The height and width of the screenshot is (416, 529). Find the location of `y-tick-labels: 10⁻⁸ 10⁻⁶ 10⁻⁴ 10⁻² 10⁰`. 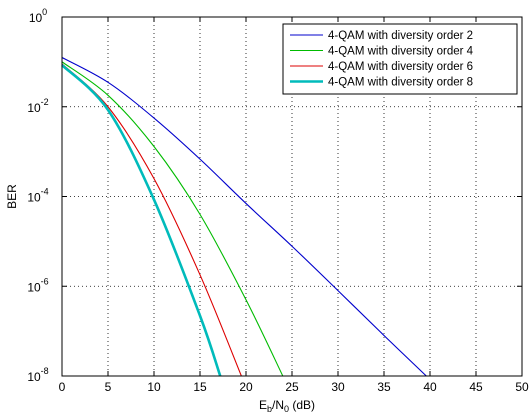

y-tick-labels: 10⁻⁸ 10⁻⁶ 10⁻⁴ 10⁻² 10⁰ is located at coordinates (37, 195).